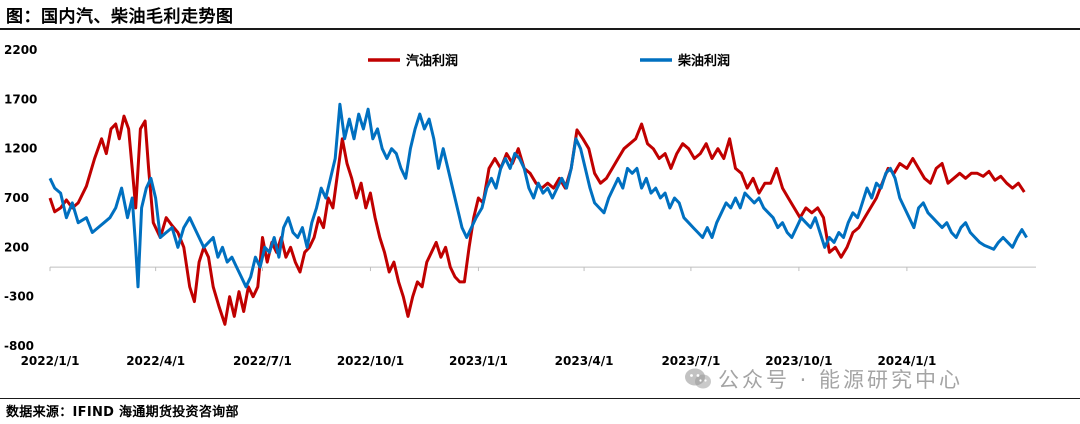 Image resolution: width=1080 pixels, height=424 pixels. I want to click on footer-divider, so click(540, 398).